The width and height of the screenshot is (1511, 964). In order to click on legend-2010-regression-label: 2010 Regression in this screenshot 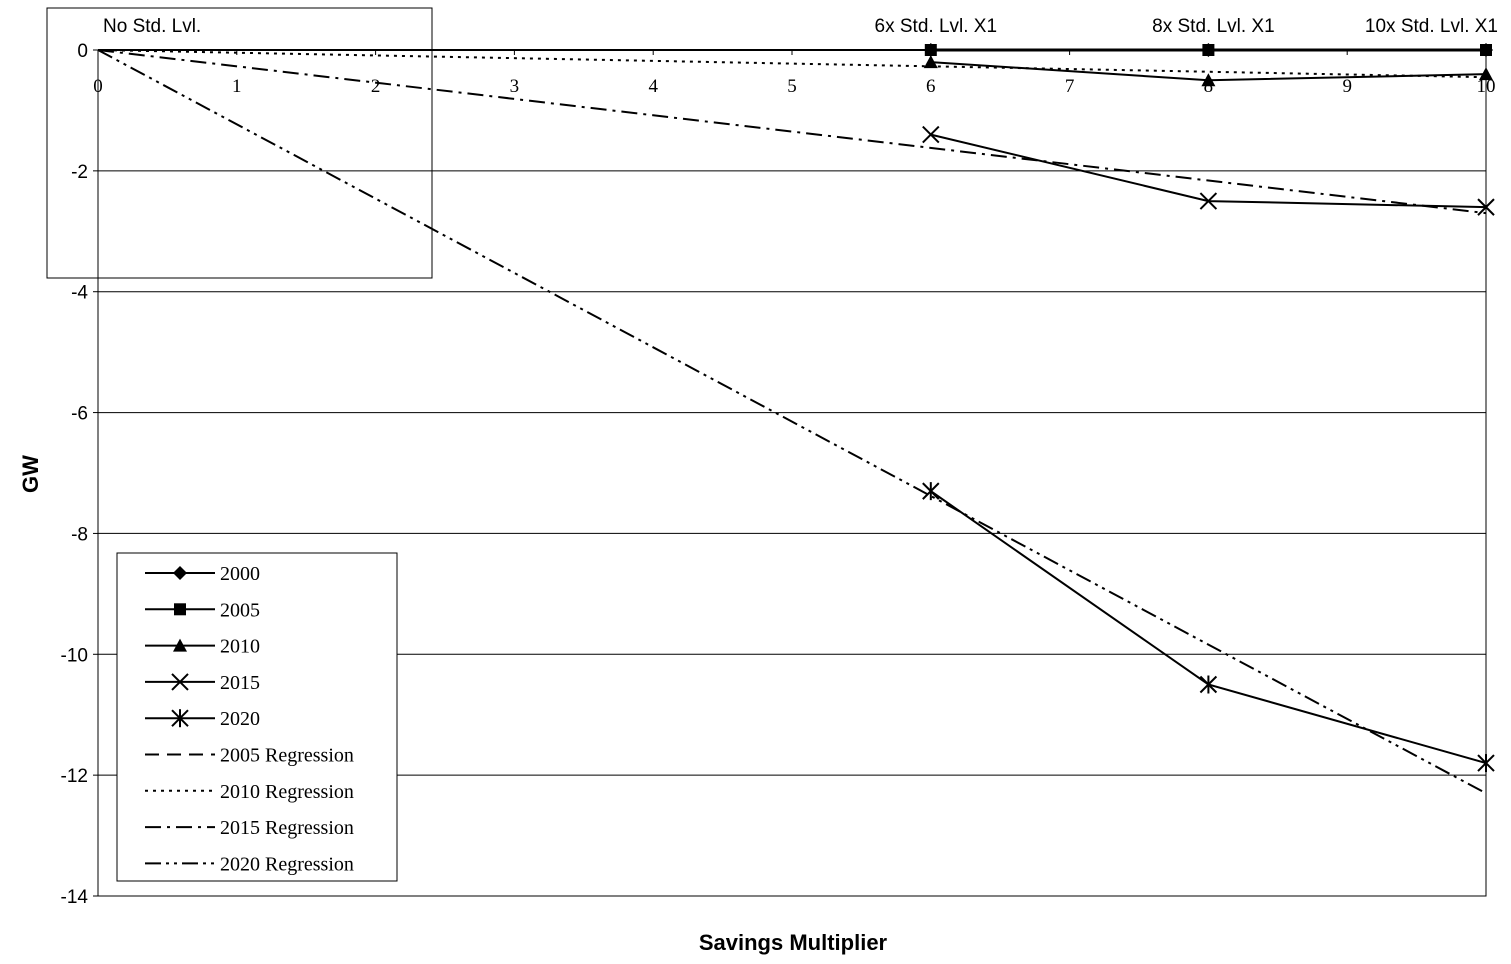, I will do `click(287, 792)`.